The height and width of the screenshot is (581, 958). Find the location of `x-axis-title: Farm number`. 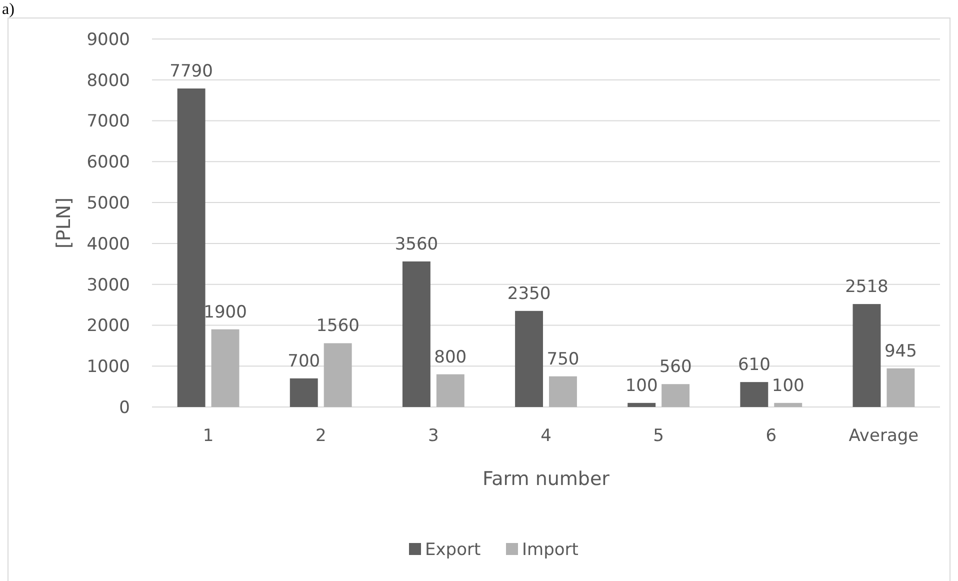

x-axis-title: Farm number is located at coordinates (546, 479).